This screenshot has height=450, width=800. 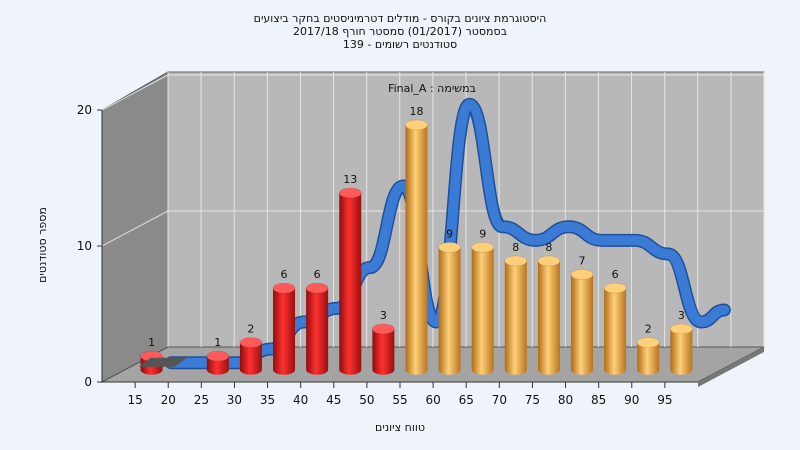 I want to click on x-tick-label: 25, so click(x=201, y=400).